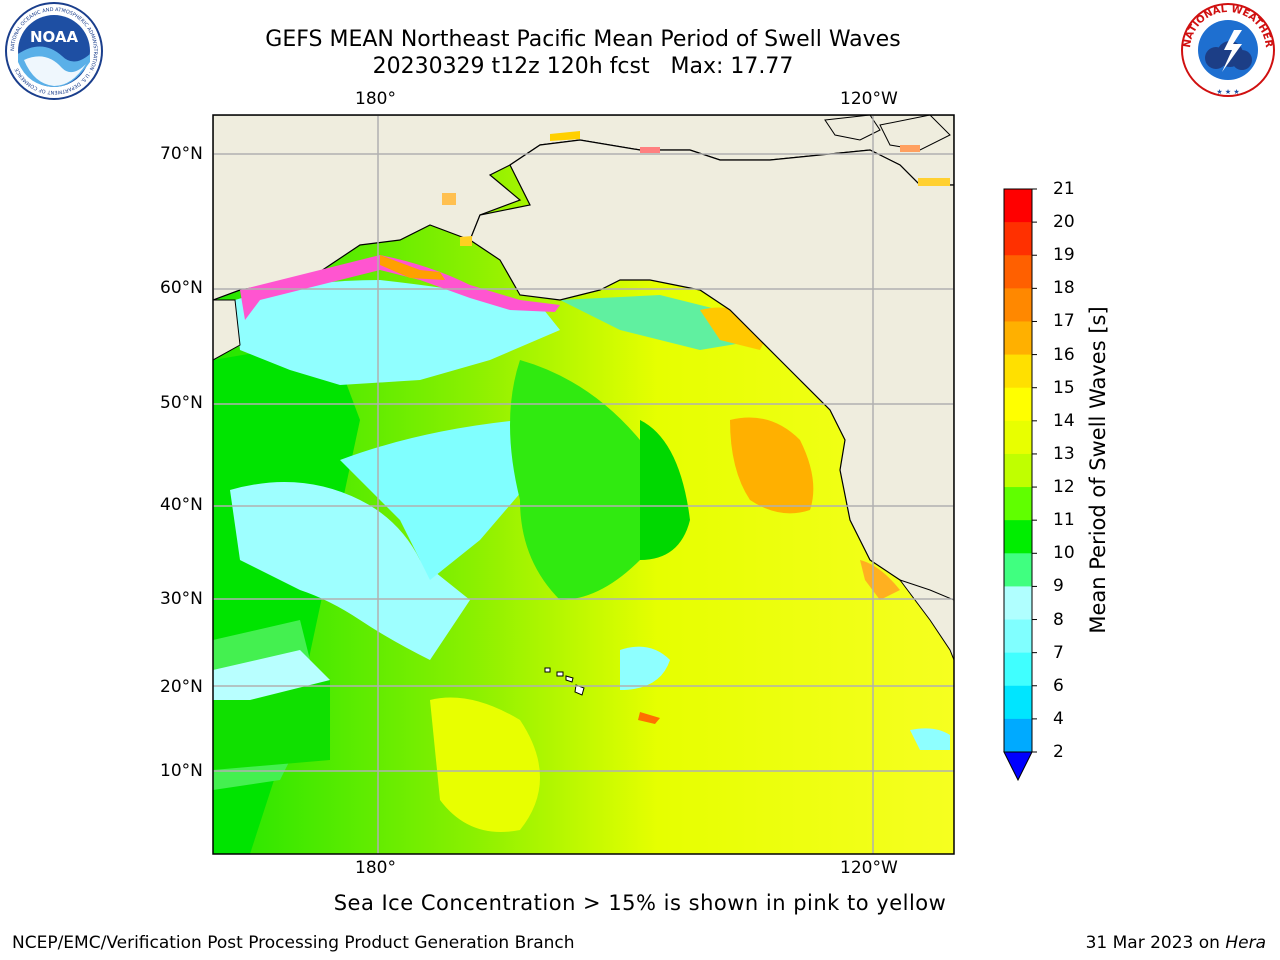  Describe the element at coordinates (1064, 487) in the screenshot. I see `colorbar-tick-label: 12` at that location.